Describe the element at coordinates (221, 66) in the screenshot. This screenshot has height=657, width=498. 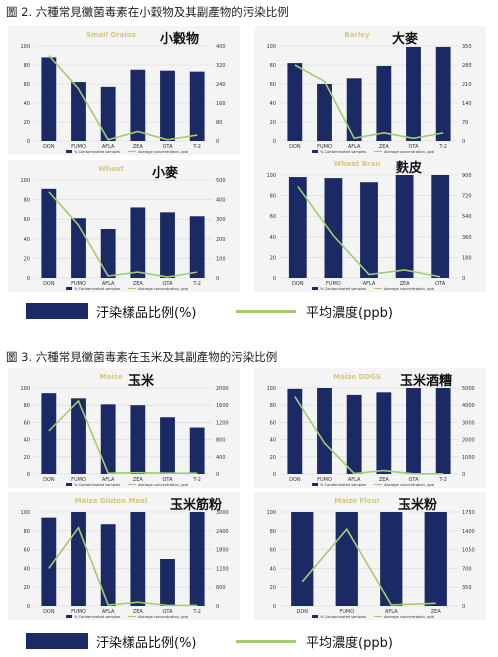
I see `y2-tick-label: 320` at that location.